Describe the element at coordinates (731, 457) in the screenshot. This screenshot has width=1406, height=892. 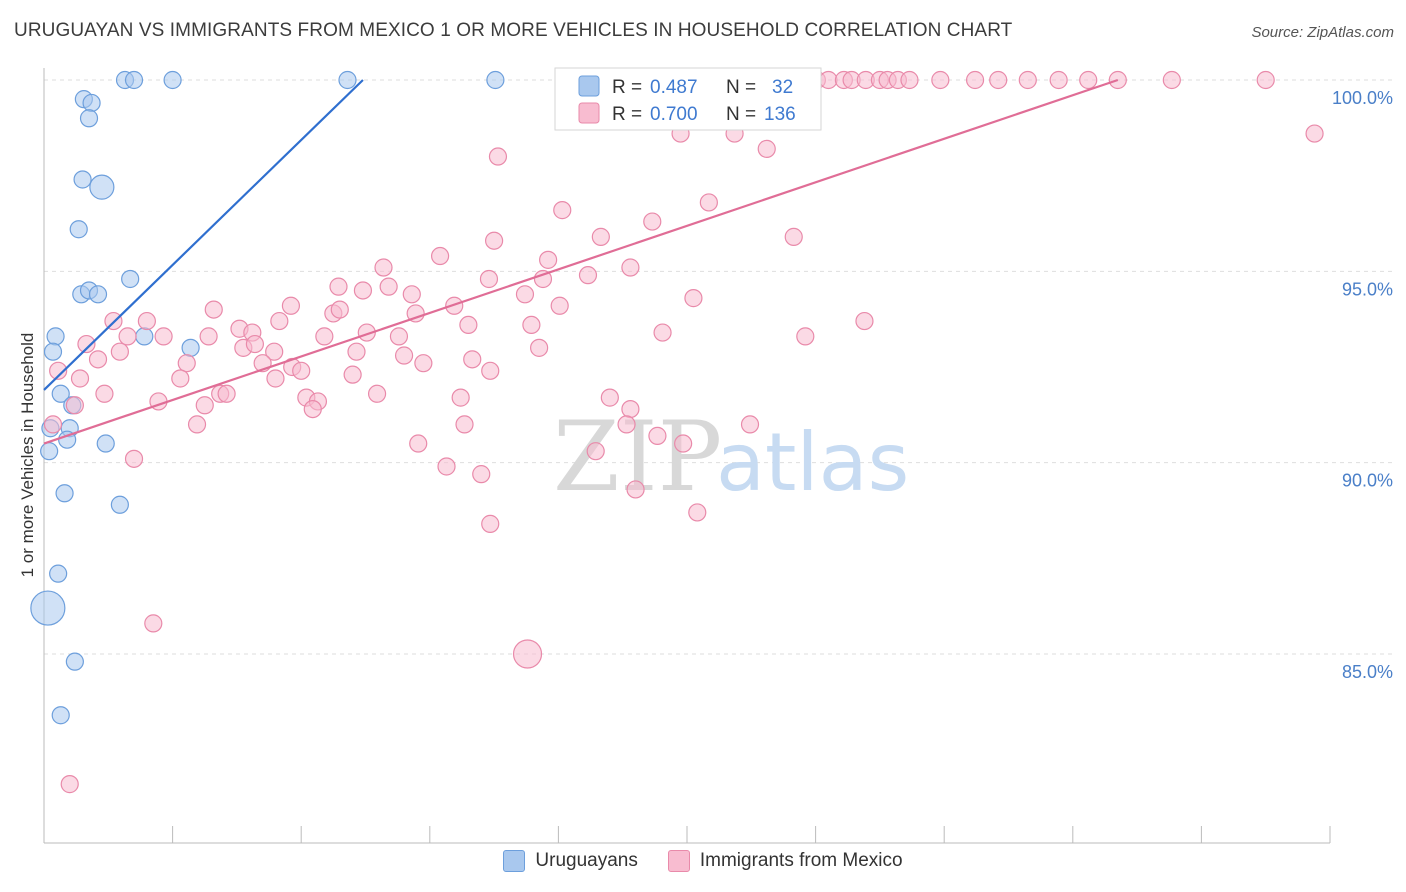
I see `watermark: ZIP atlas` at that location.